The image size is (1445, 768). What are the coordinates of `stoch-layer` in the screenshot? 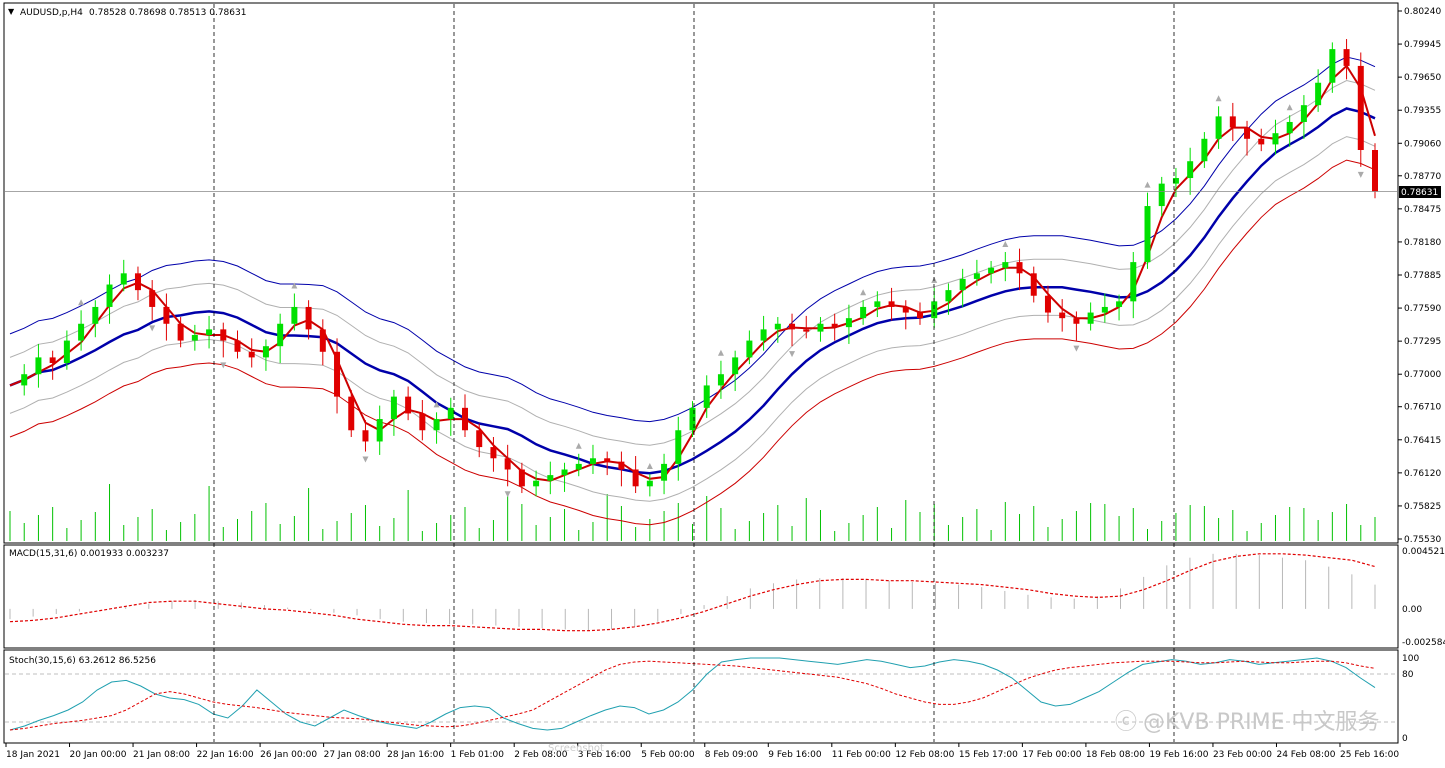 It's located at (701, 694).